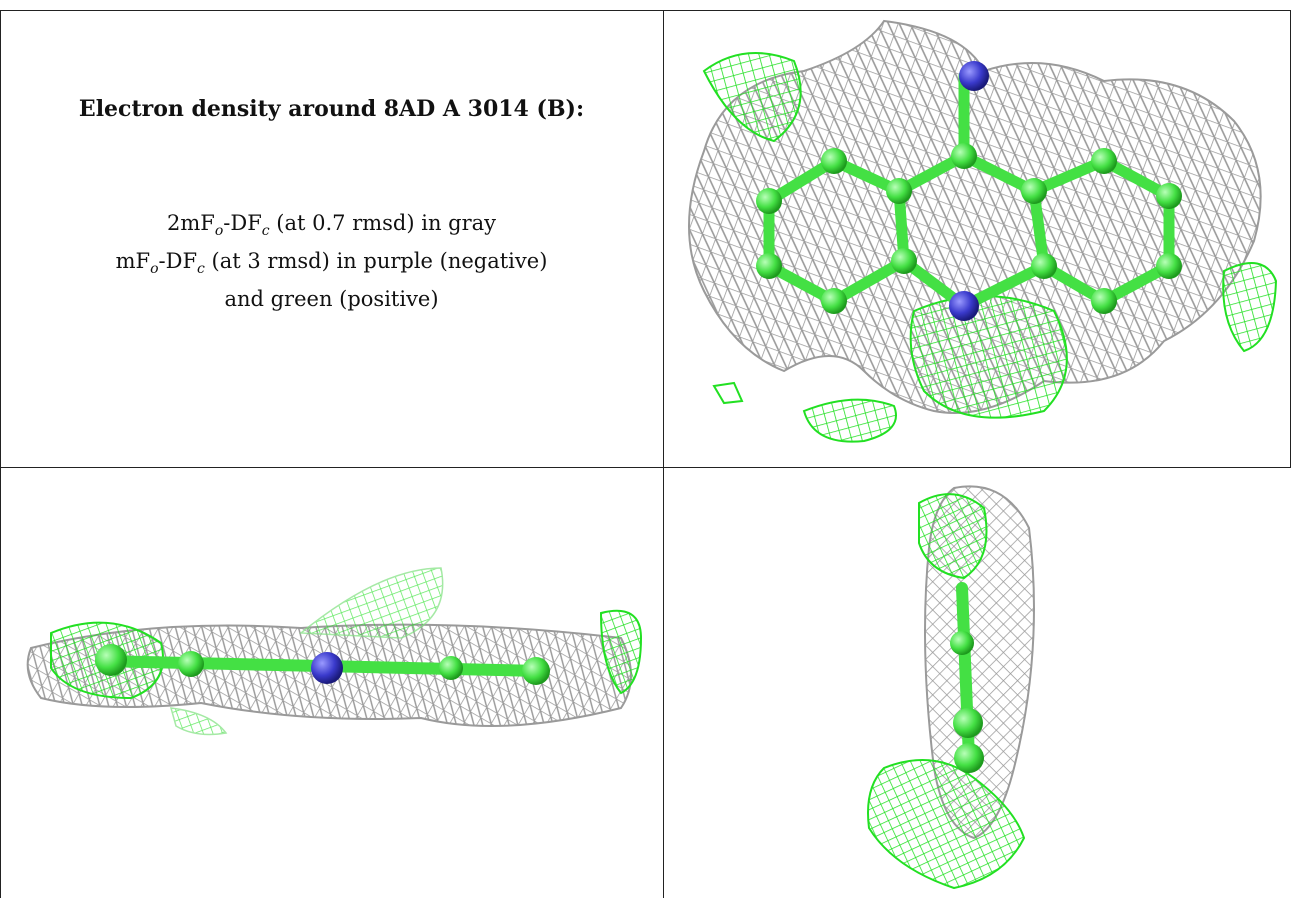 The width and height of the screenshot is (1291, 898). Describe the element at coordinates (951, 687) in the screenshot. I see `molecule-view-end` at that location.